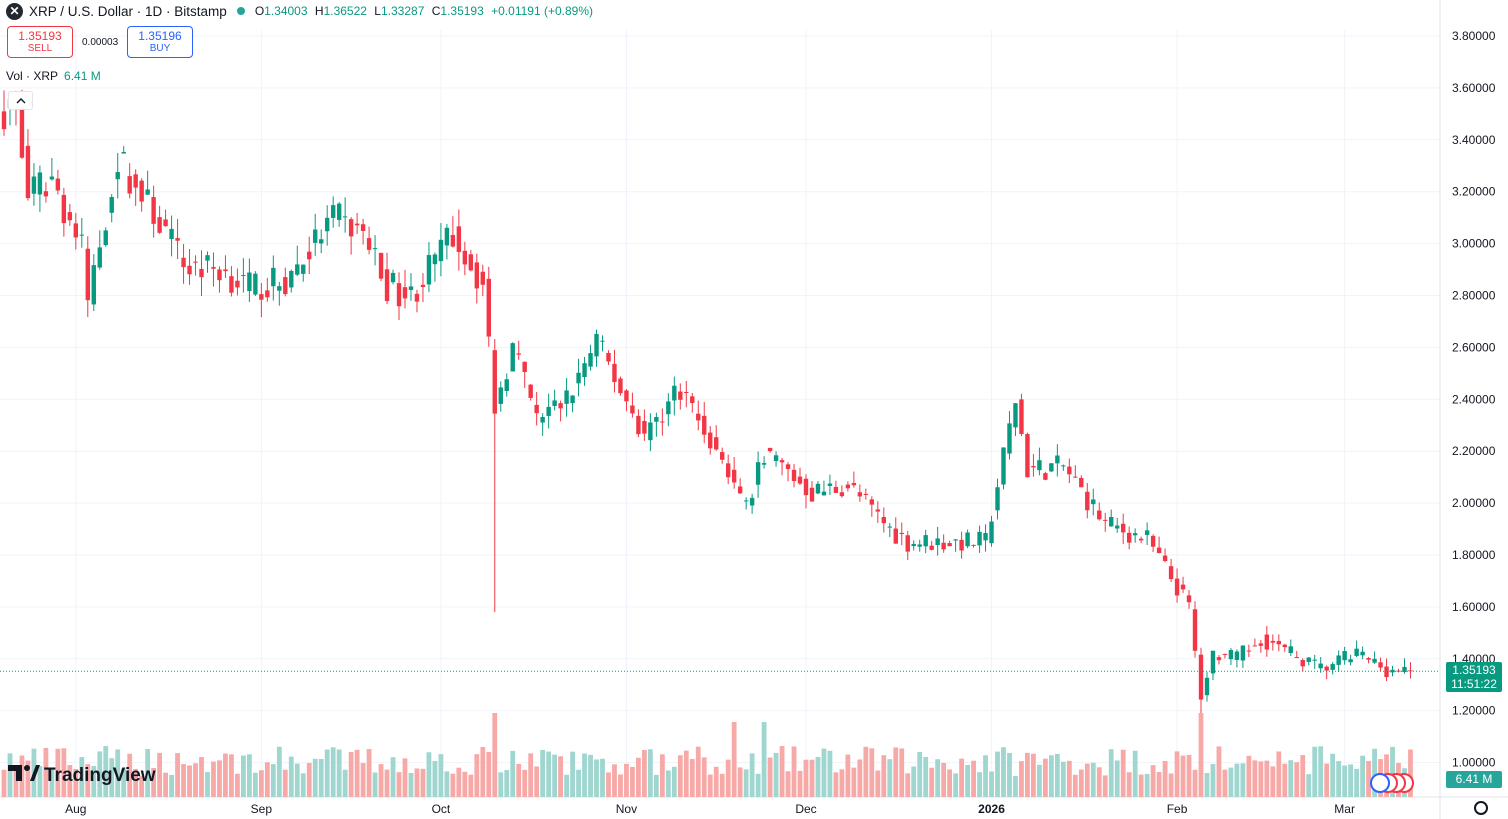 The width and height of the screenshot is (1508, 819). Describe the element at coordinates (626, 809) in the screenshot. I see `x-tick-label: Nov` at that location.